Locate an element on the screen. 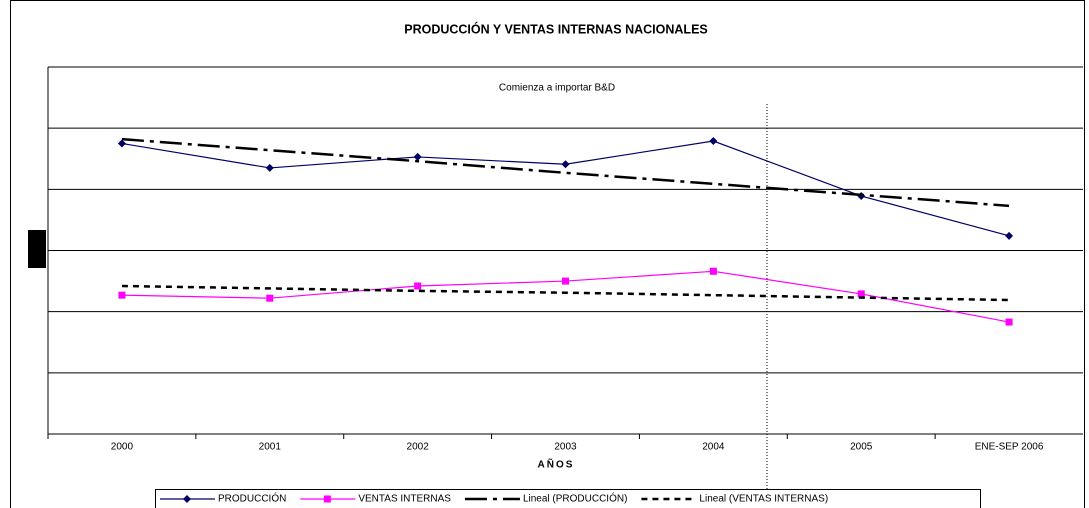  redacted-y-label is located at coordinates (37, 249).